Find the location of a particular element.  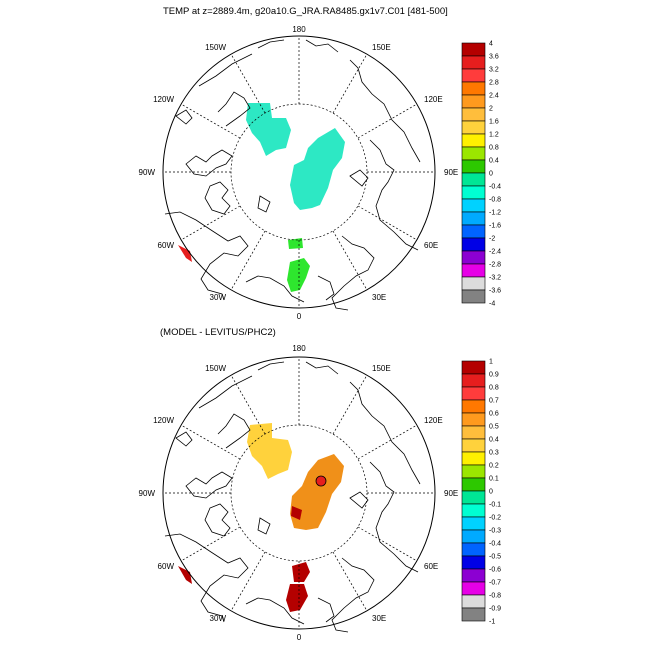

colorbar-label: -2 is located at coordinates (492, 239).